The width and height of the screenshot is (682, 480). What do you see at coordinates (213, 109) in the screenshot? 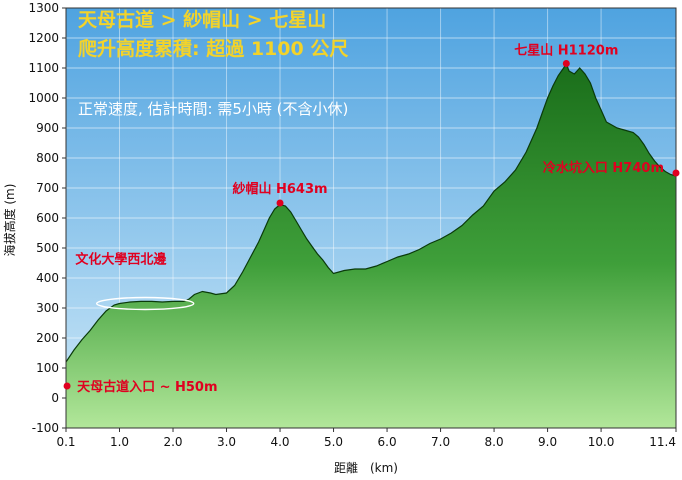
I see `time-estimate-note: 正常速度, 估計時間: 需5小時 (不含小休)` at bounding box center [213, 109].